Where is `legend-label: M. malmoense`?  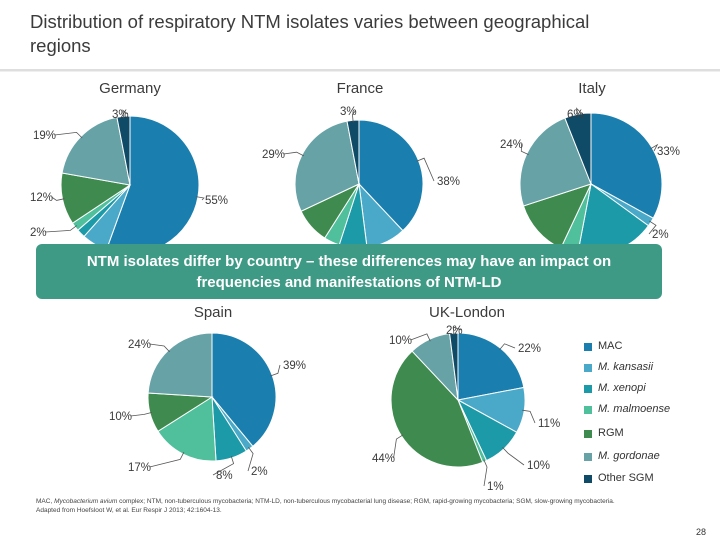 legend-label: M. malmoense is located at coordinates (634, 409).